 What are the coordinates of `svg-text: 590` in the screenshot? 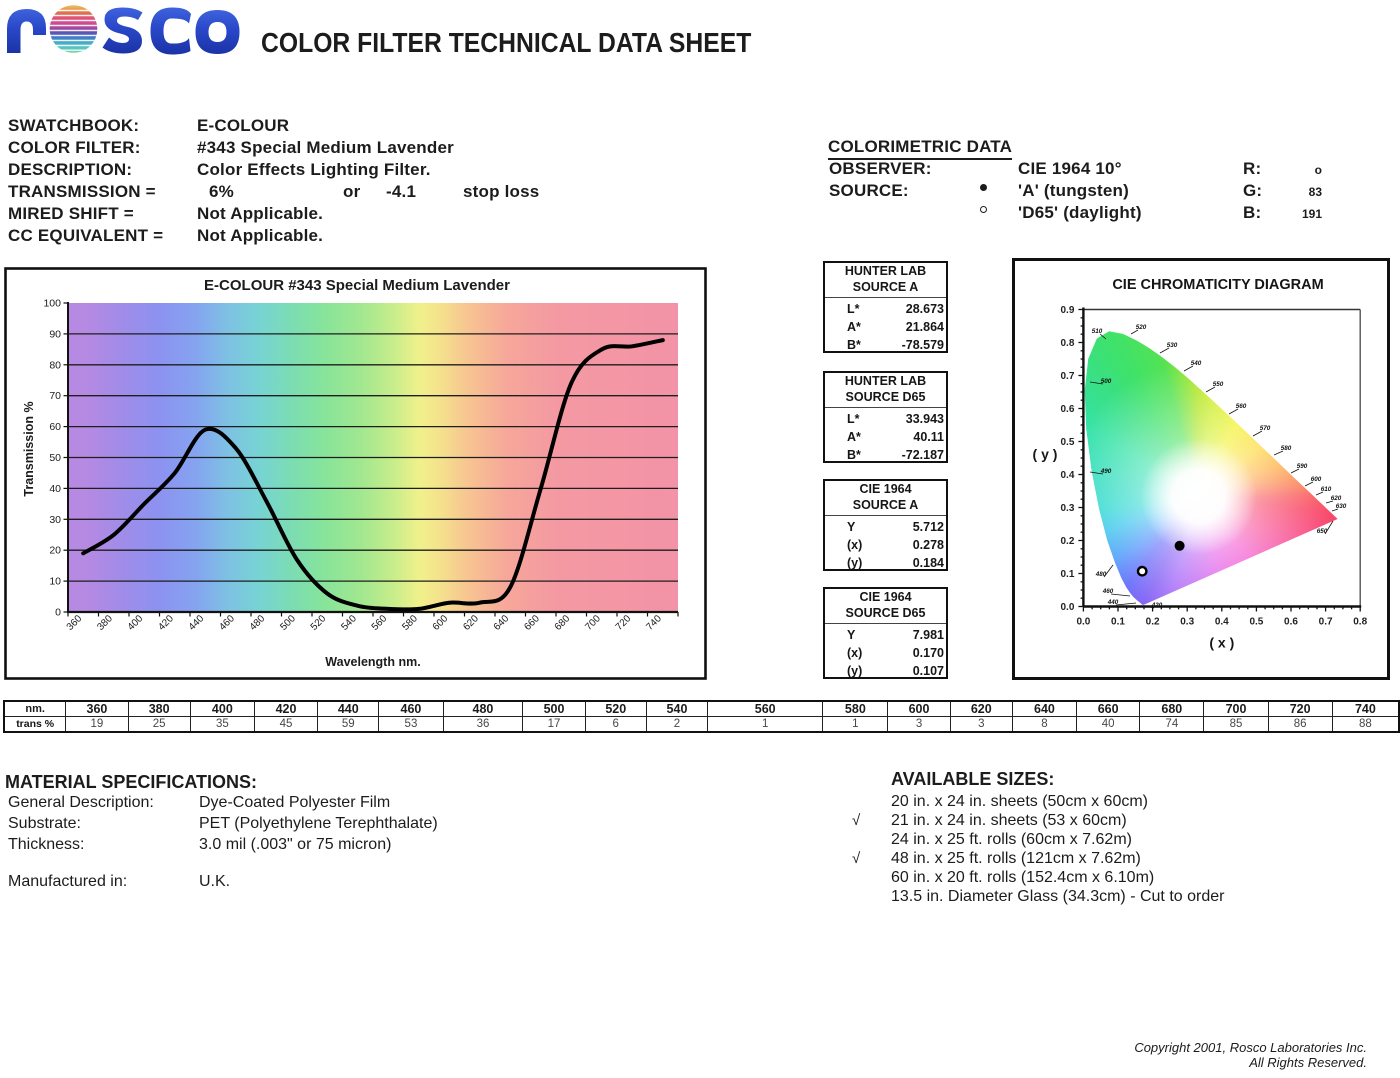 It's located at (1302, 466).